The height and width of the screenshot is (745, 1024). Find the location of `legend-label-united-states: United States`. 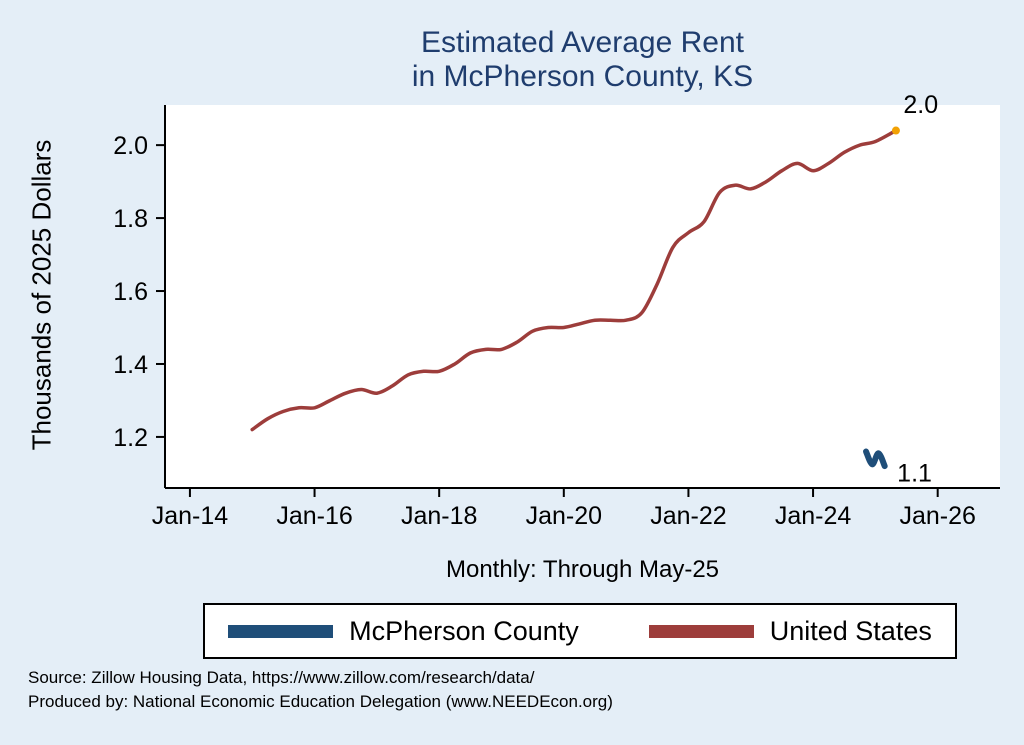

legend-label-united-states: United States is located at coordinates (850, 630).